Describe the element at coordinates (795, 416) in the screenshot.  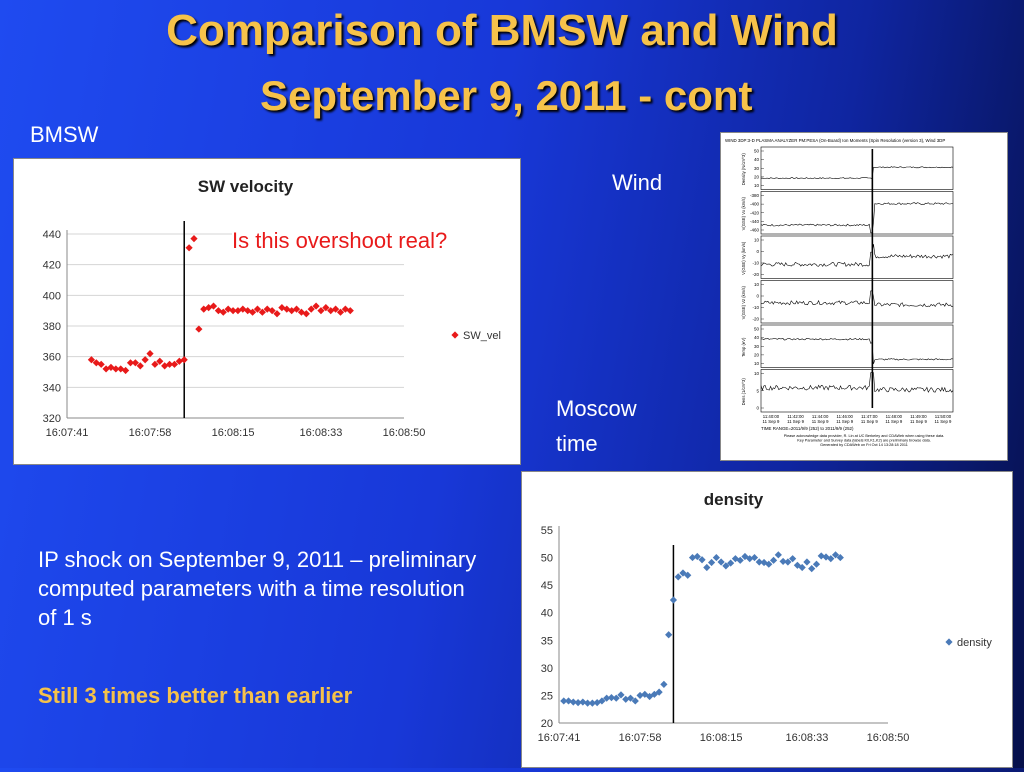
I see `wind-time-tick: 11:42:00` at that location.